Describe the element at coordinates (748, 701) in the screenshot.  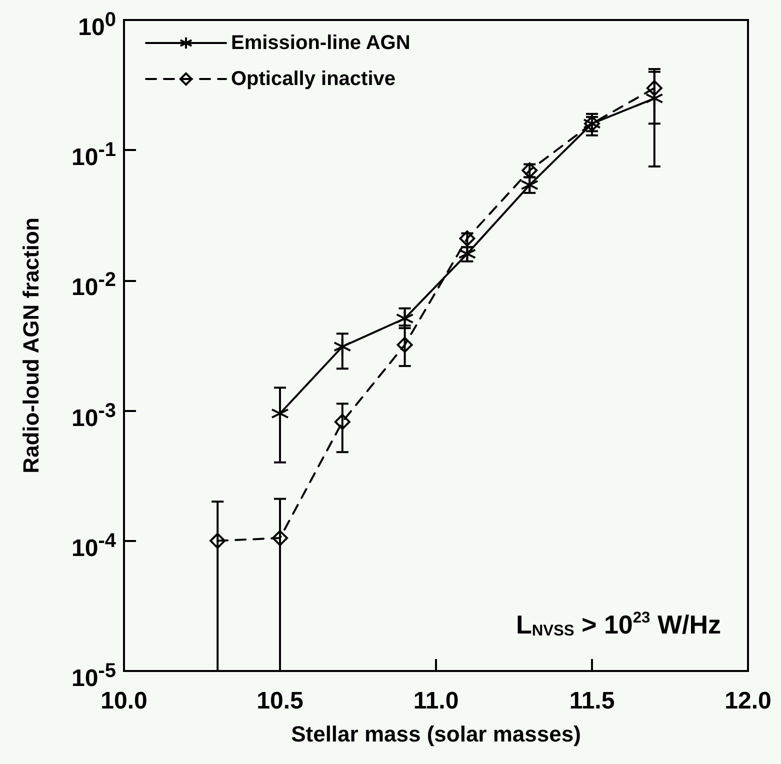
I see `x-tick-label: 12.0` at that location.